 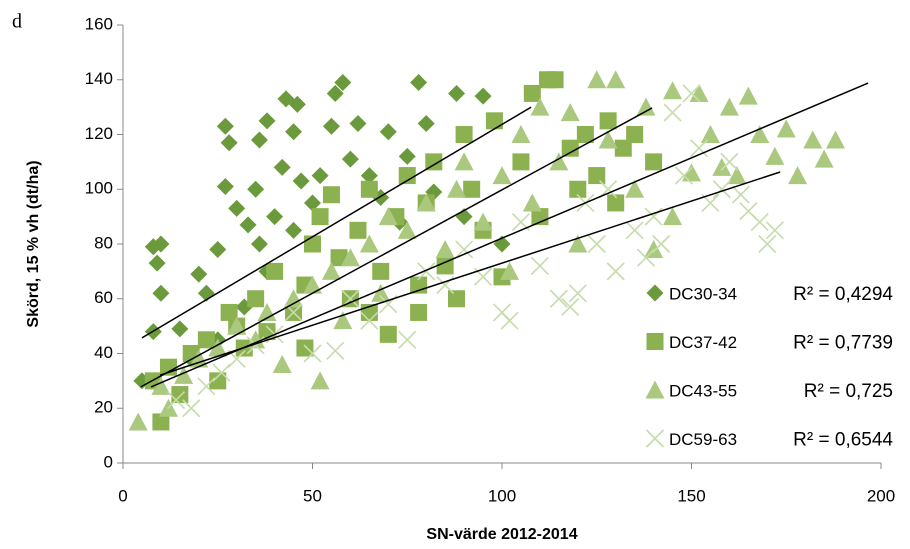 I want to click on x-tick-label: 100, so click(x=502, y=495).